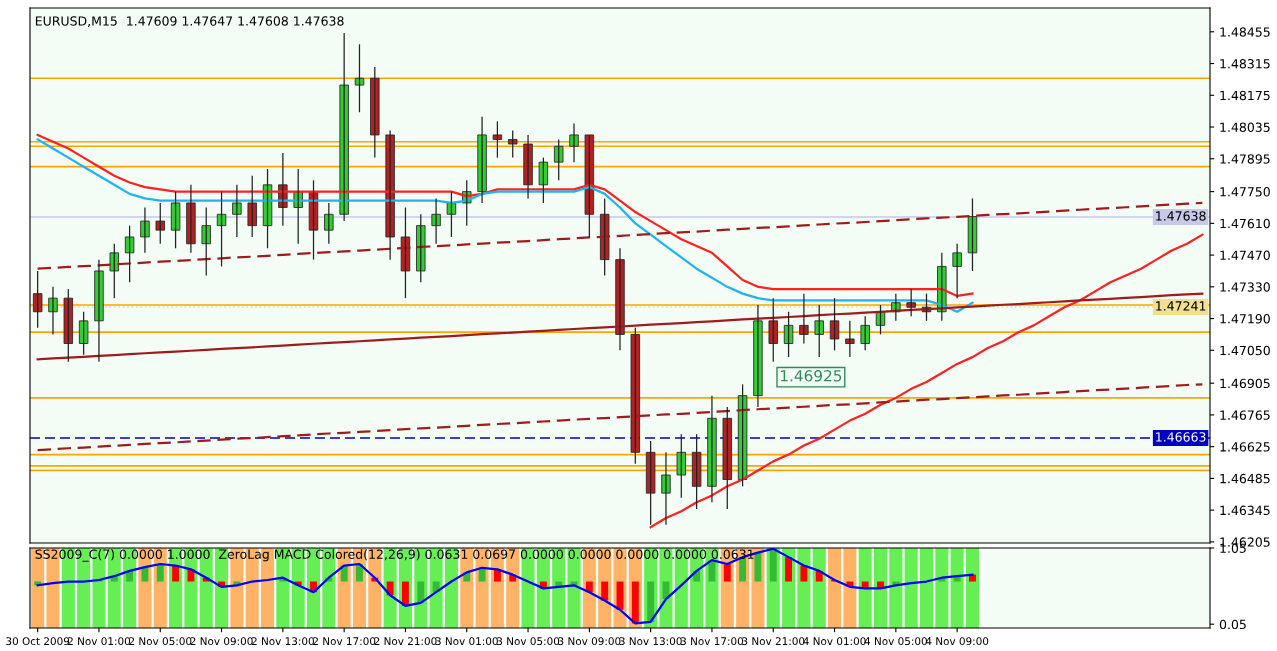 The width and height of the screenshot is (1277, 651). Describe the element at coordinates (1232, 624) in the screenshot. I see `y-tick-label: 0.05` at that location.